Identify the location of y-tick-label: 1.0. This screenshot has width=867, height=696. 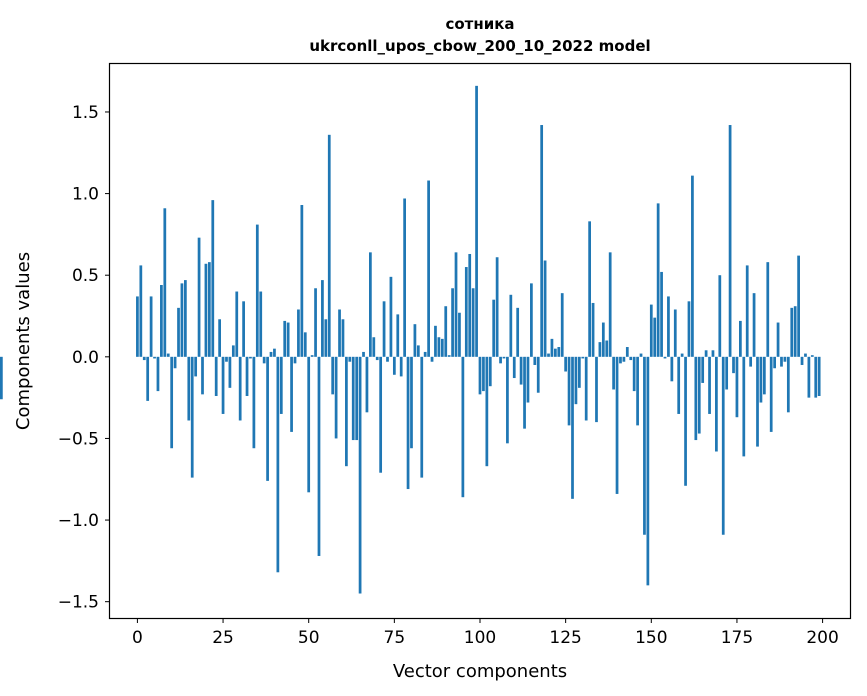
(85, 195).